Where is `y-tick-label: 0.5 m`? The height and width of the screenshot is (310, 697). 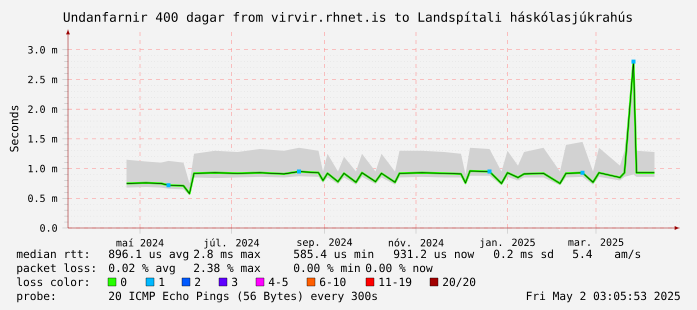
y-tick-label: 0.5 m is located at coordinates (43, 198).